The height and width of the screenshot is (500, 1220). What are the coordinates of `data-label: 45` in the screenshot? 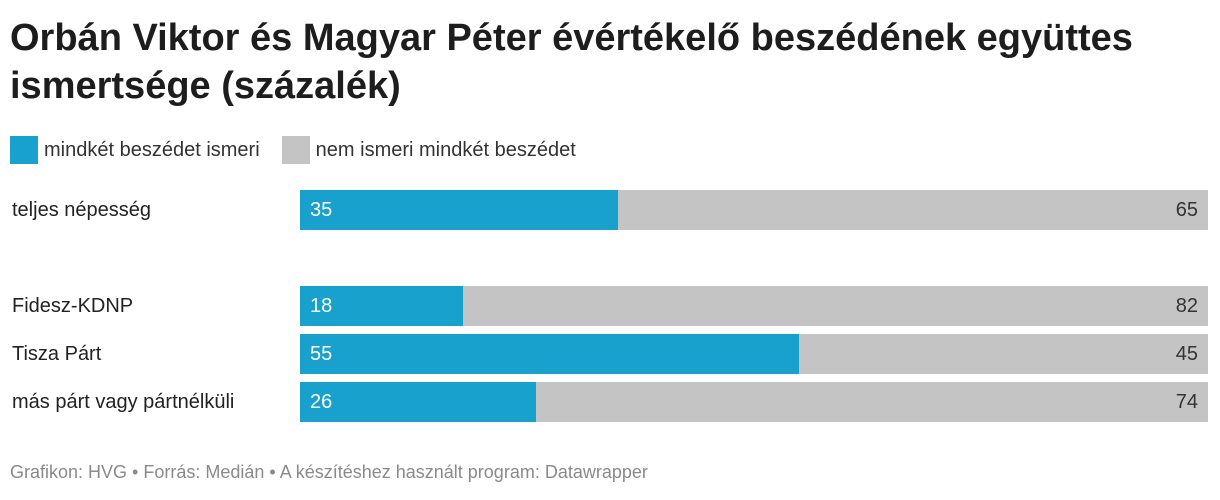 It's located at (1186, 354).